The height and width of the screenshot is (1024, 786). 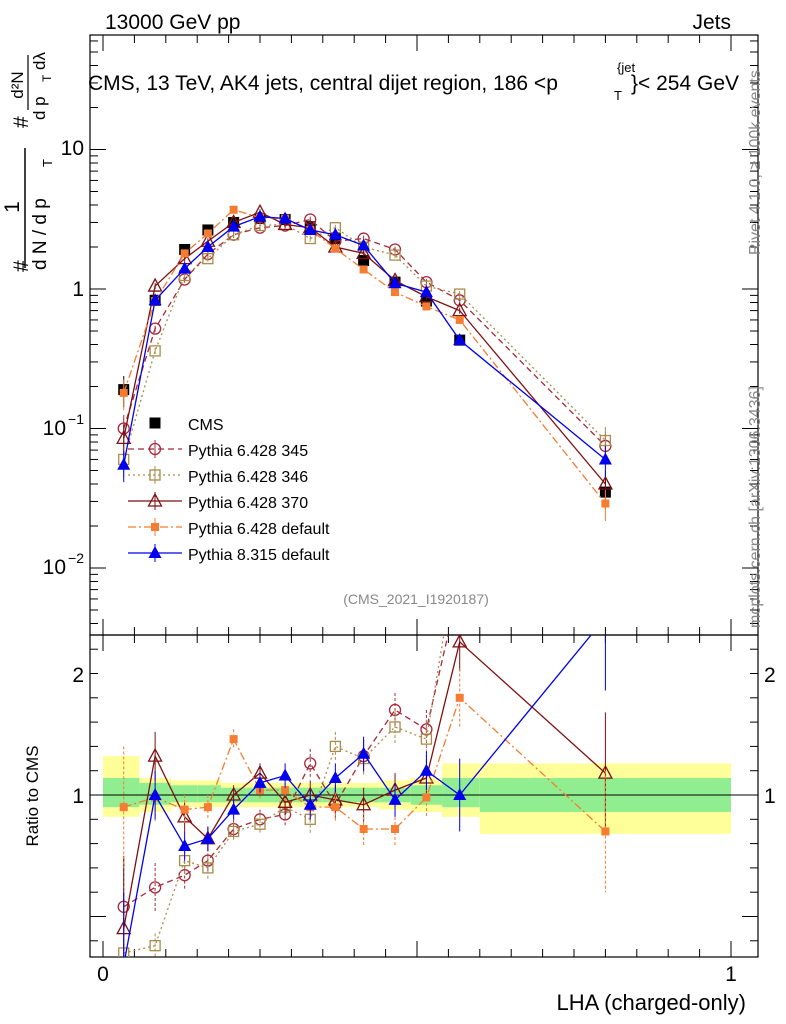 What do you see at coordinates (32, 795) in the screenshot?
I see `ratio-y-axis-label: Ratio to CMS` at bounding box center [32, 795].